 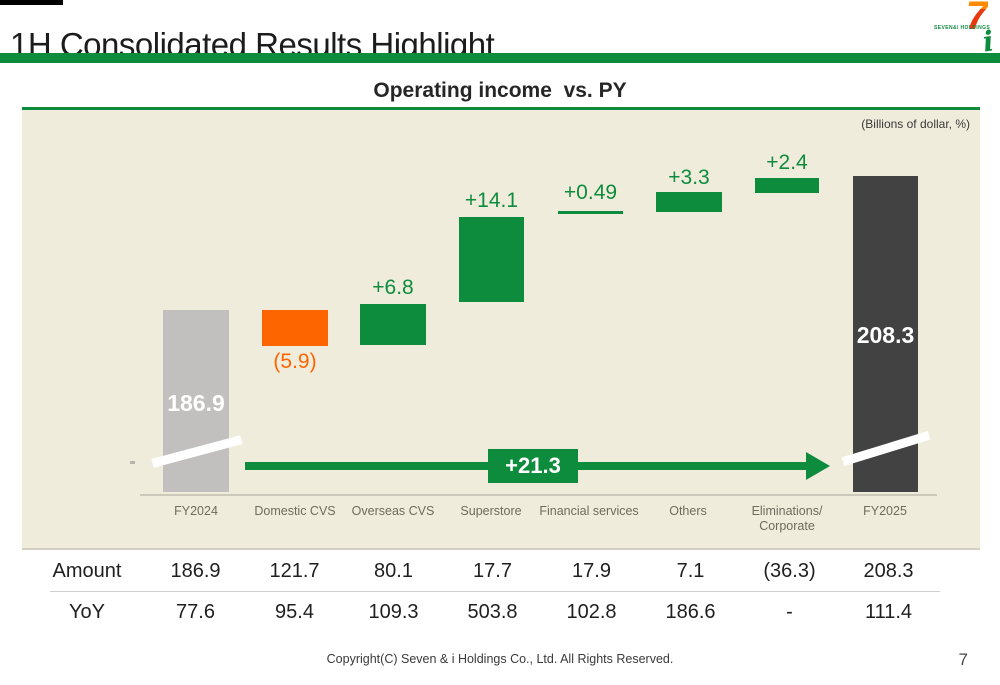 What do you see at coordinates (195, 570) in the screenshot?
I see `amount-fy2024: 186.9` at bounding box center [195, 570].